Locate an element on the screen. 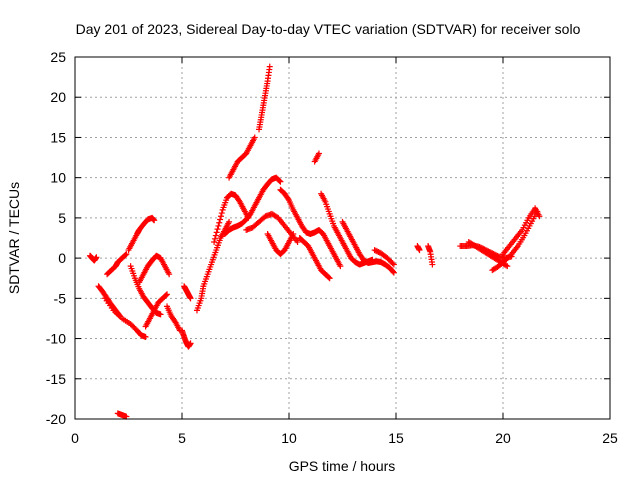  x-tick-label: 10 is located at coordinates (289, 438).